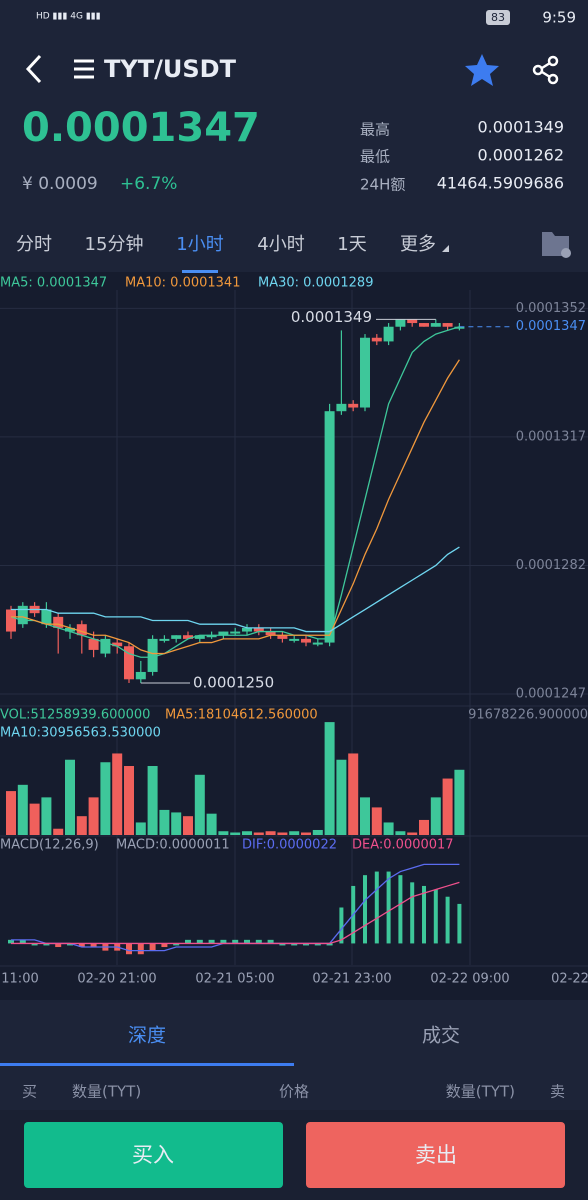 This screenshot has width=588, height=1200. What do you see at coordinates (315, 283) in the screenshot?
I see `ma-legend: MA30: 0.0001289` at bounding box center [315, 283].